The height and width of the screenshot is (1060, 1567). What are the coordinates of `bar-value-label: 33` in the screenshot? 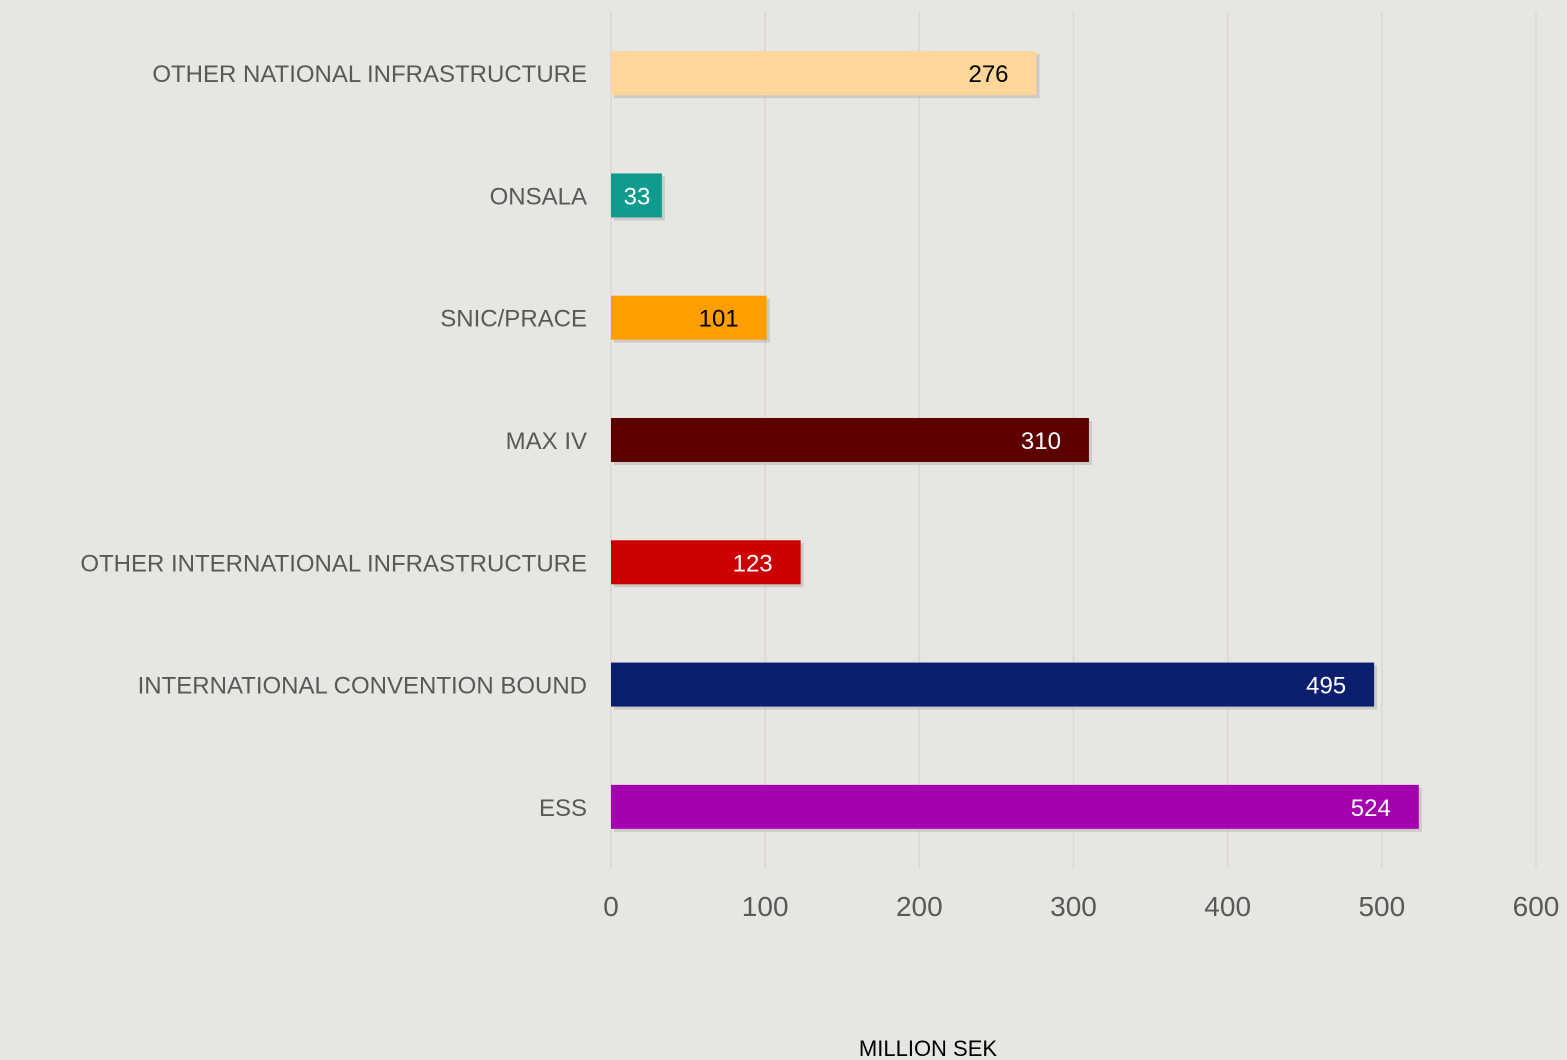 It's located at (637, 196).